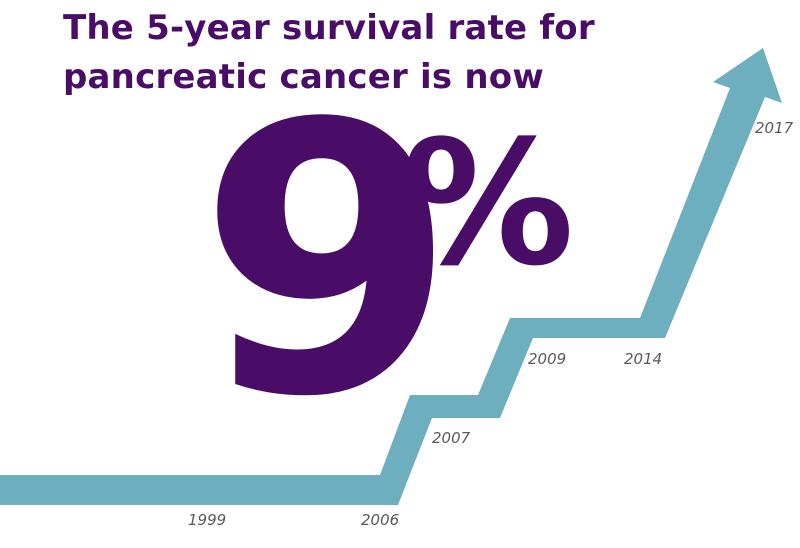 This screenshot has height=548, width=800. What do you see at coordinates (207, 520) in the screenshot?
I see `year-label-1999: 1999` at bounding box center [207, 520].